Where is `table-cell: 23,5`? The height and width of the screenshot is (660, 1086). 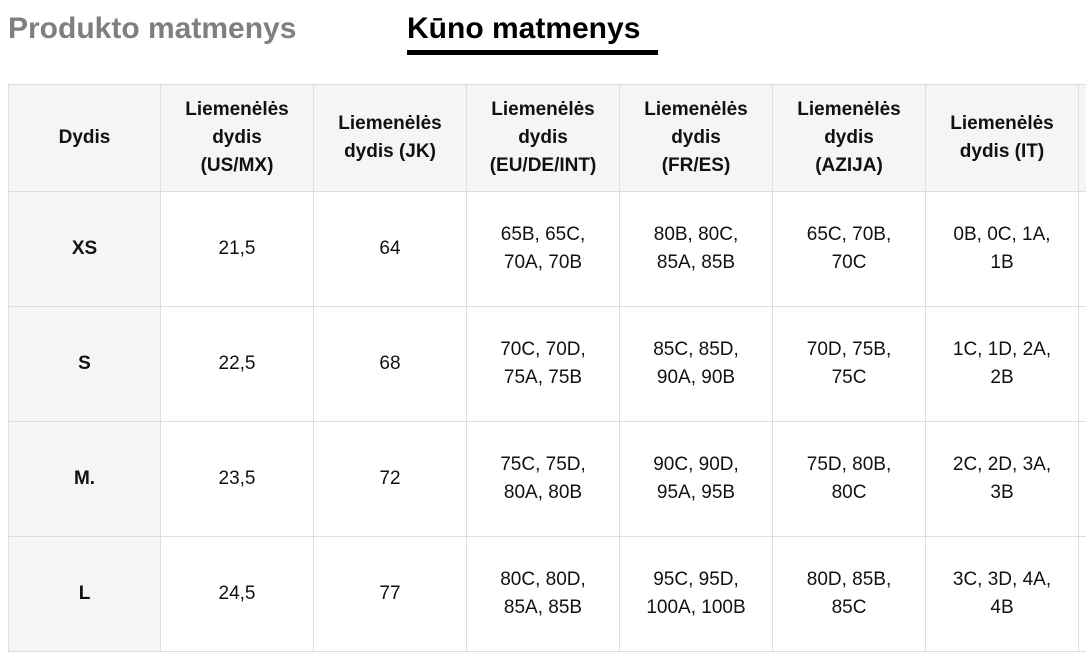
table-cell: 23,5 is located at coordinates (237, 479).